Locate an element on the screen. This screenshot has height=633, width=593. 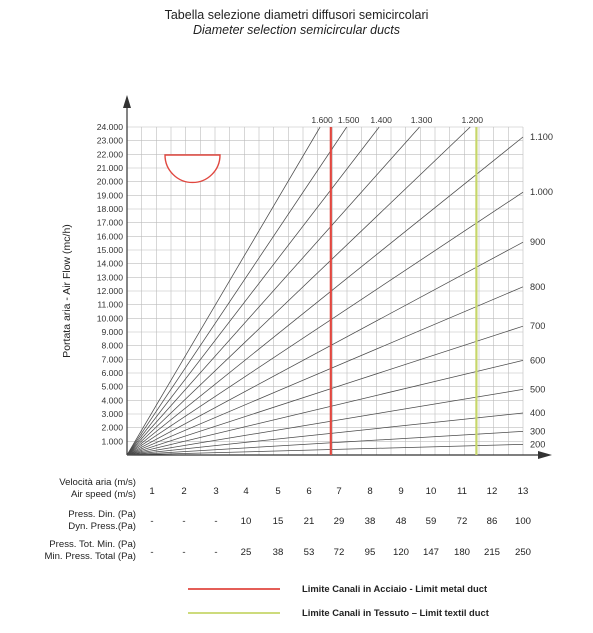
y-tick-label: 15.000 is located at coordinates (110, 250).